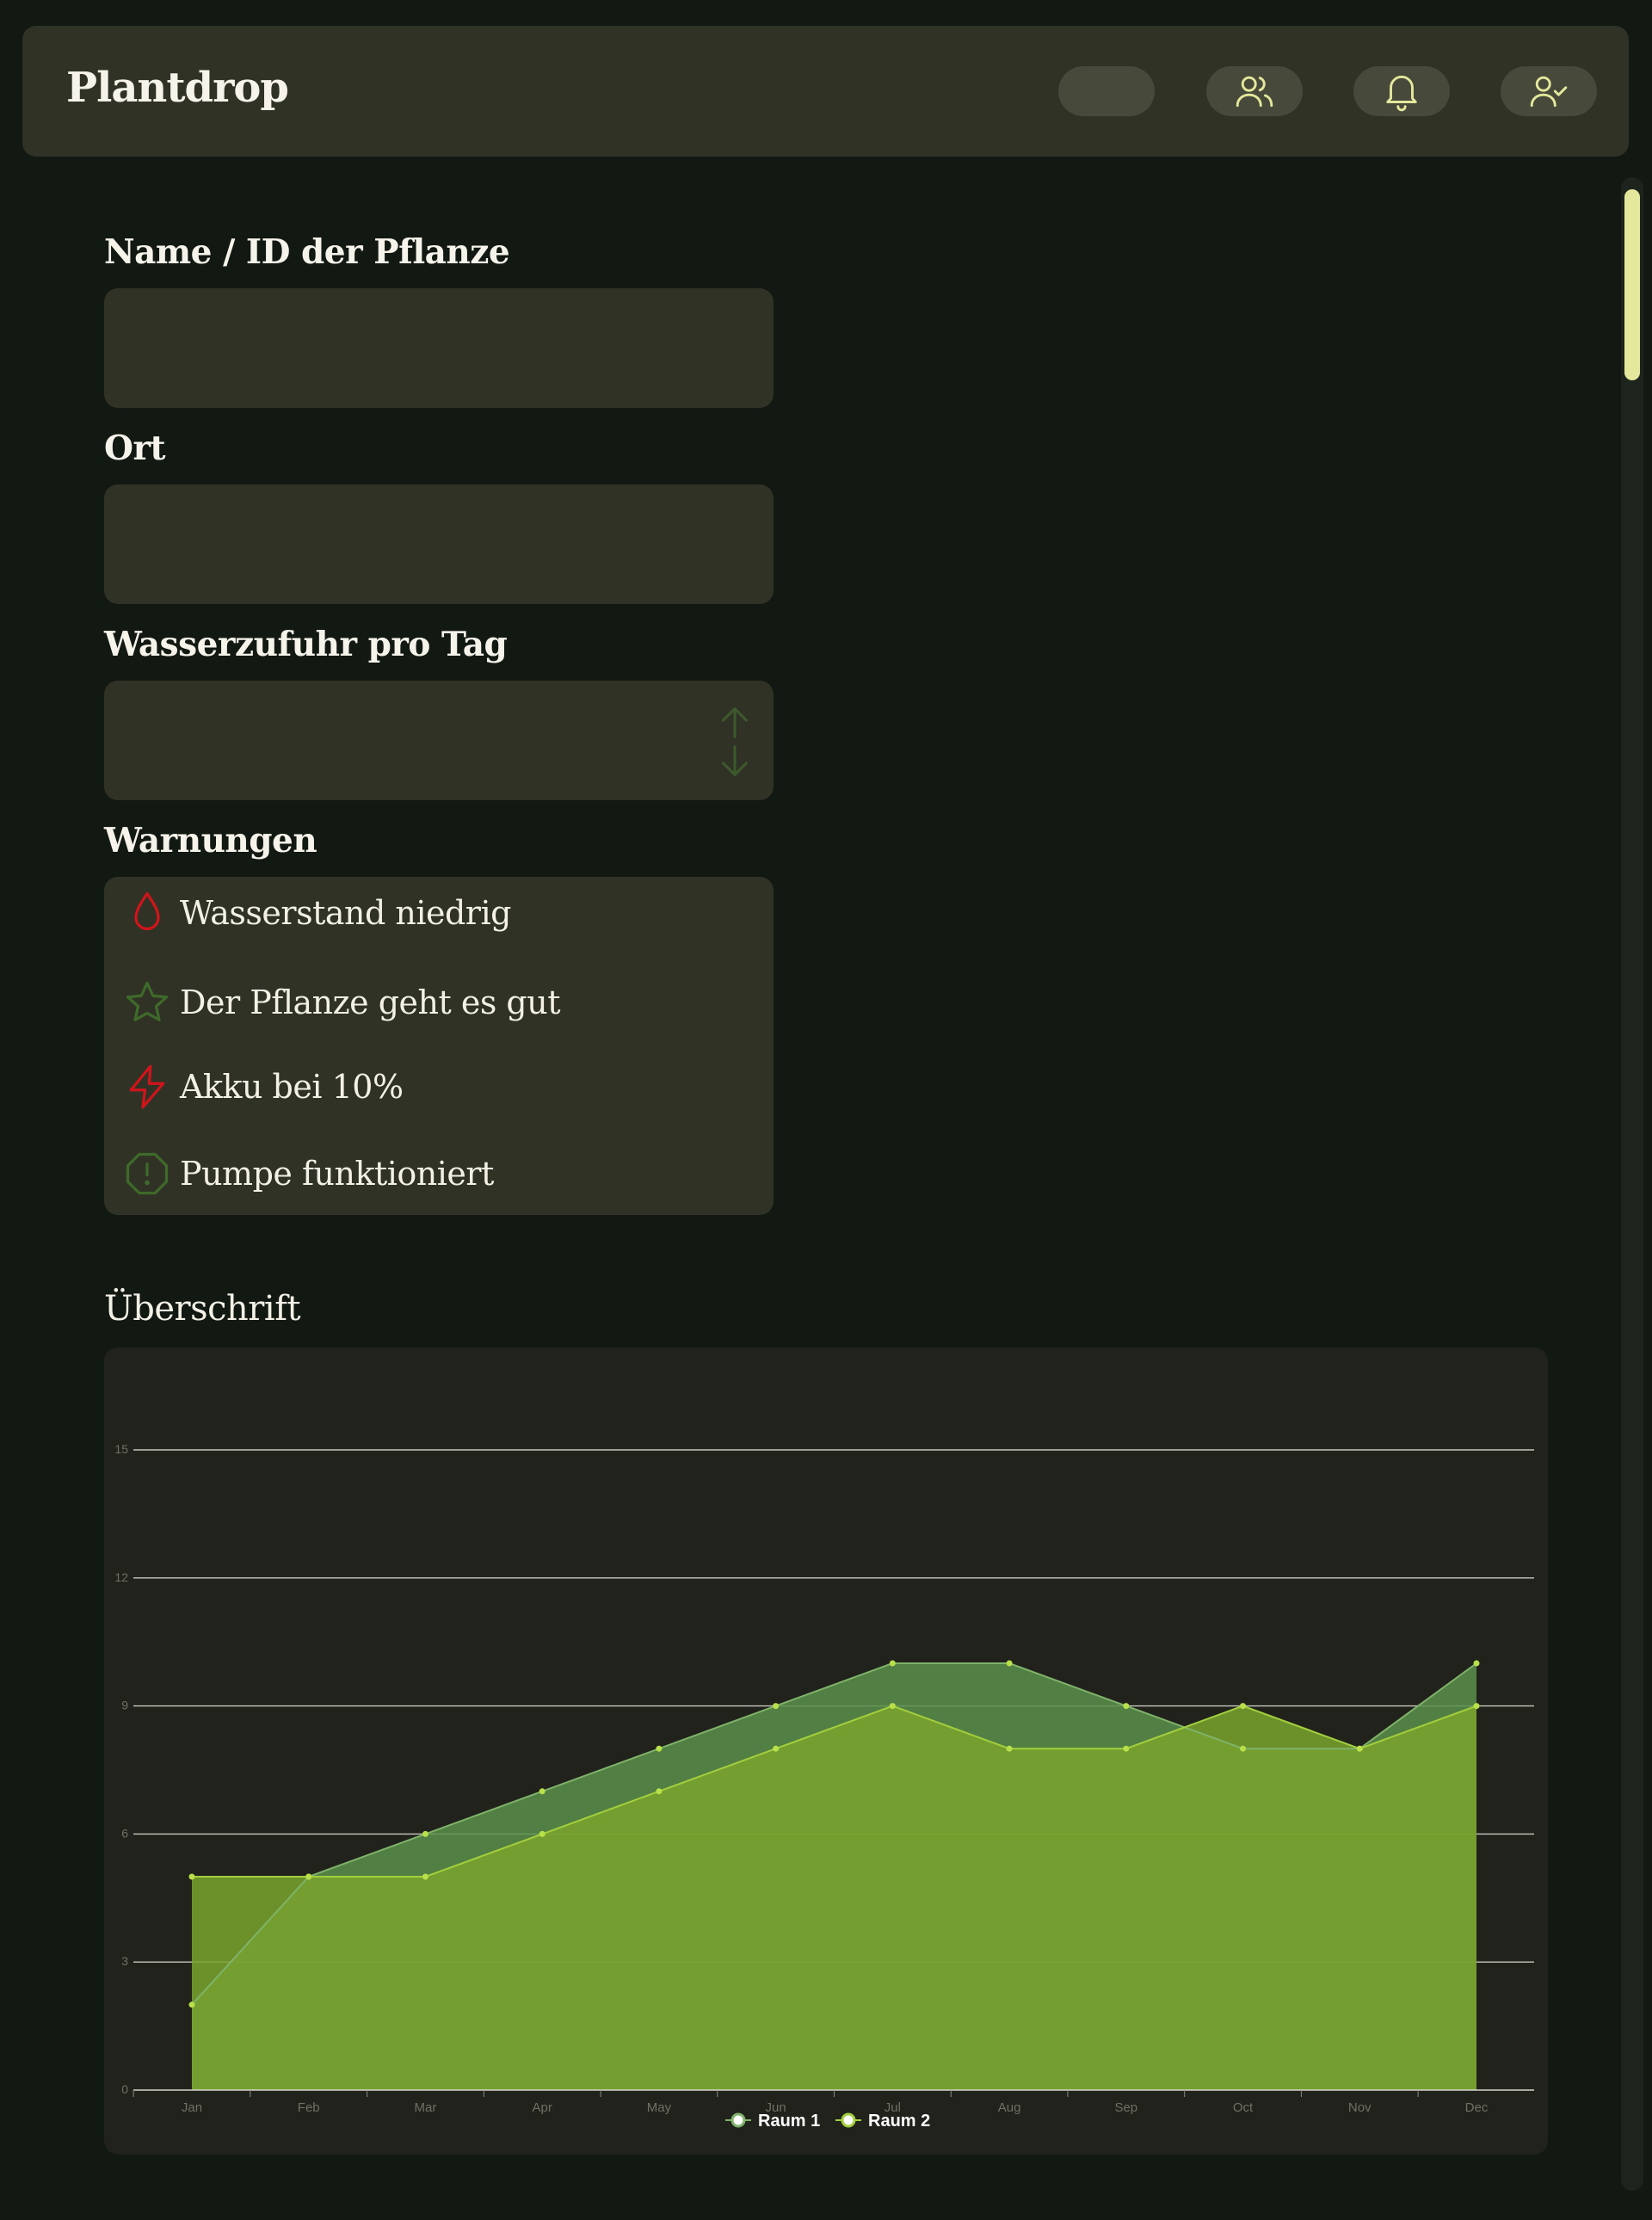 This screenshot has height=2220, width=1652. What do you see at coordinates (124, 1705) in the screenshot?
I see `y-tick-label: 9` at bounding box center [124, 1705].